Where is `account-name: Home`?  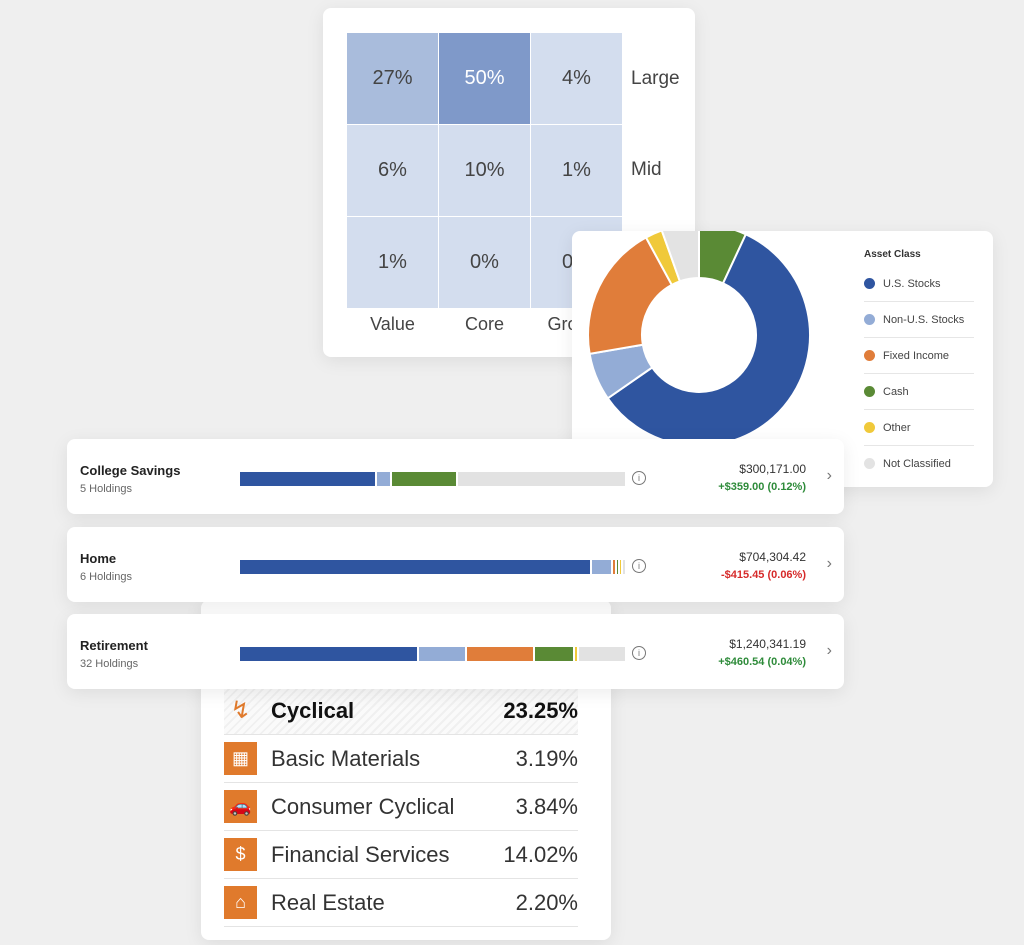 account-name: Home is located at coordinates (98, 558).